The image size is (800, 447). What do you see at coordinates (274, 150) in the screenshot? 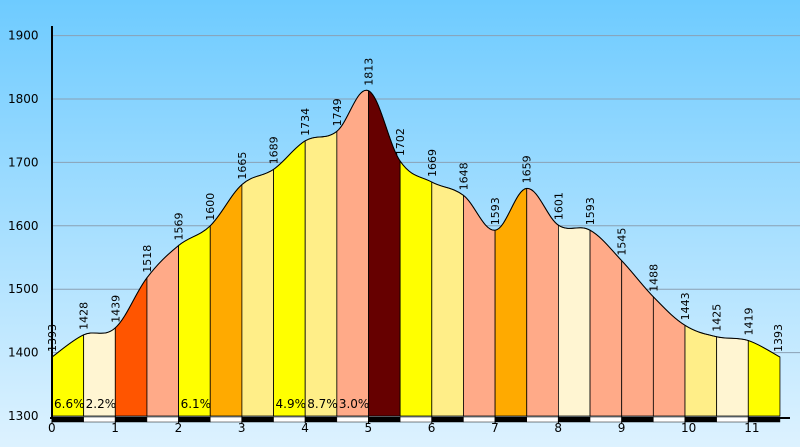
I see `elevation-label: 1689` at bounding box center [274, 150].